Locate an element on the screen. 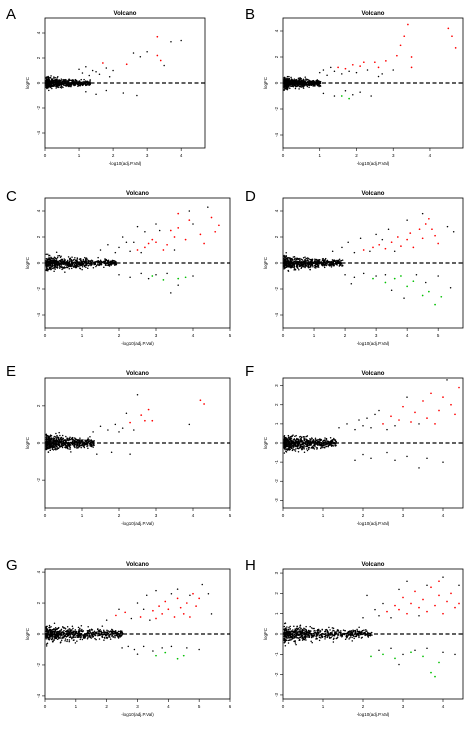 This screenshot has width=474, height=740. chart-title: Volcano is located at coordinates (373, 194).